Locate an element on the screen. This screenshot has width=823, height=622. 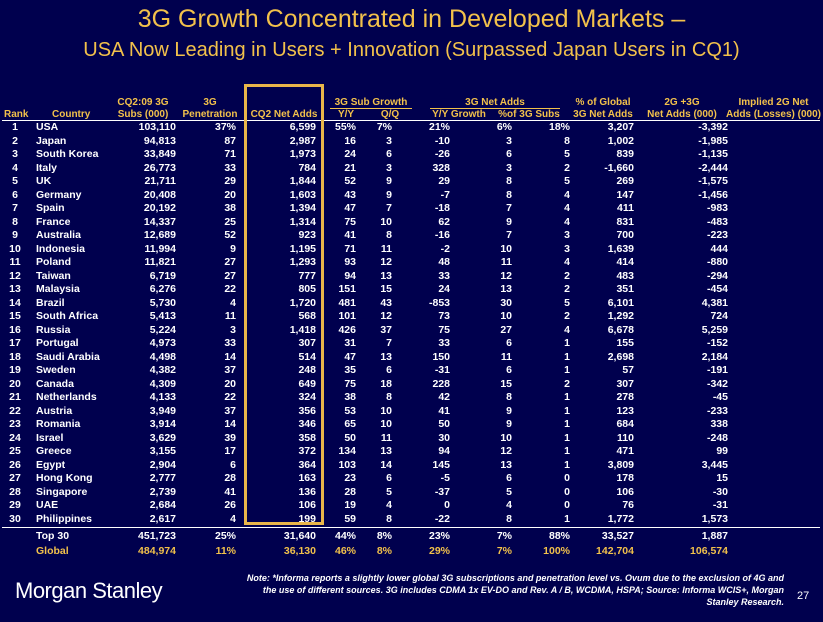
cell-implied-2g: 444 is located at coordinates (719, 248).